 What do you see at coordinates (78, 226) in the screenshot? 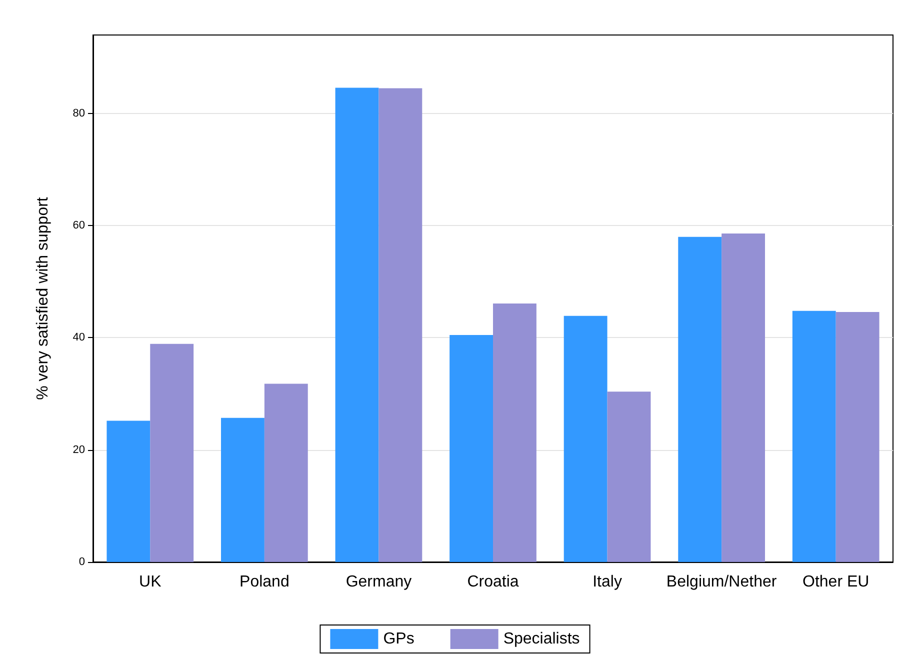
I see `y-tick-label: 60` at bounding box center [78, 226].